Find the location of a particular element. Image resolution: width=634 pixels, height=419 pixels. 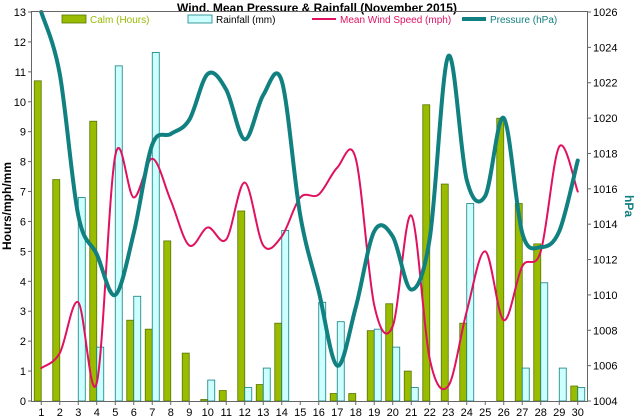

x-tick-label-11: 11 is located at coordinates (226, 413).